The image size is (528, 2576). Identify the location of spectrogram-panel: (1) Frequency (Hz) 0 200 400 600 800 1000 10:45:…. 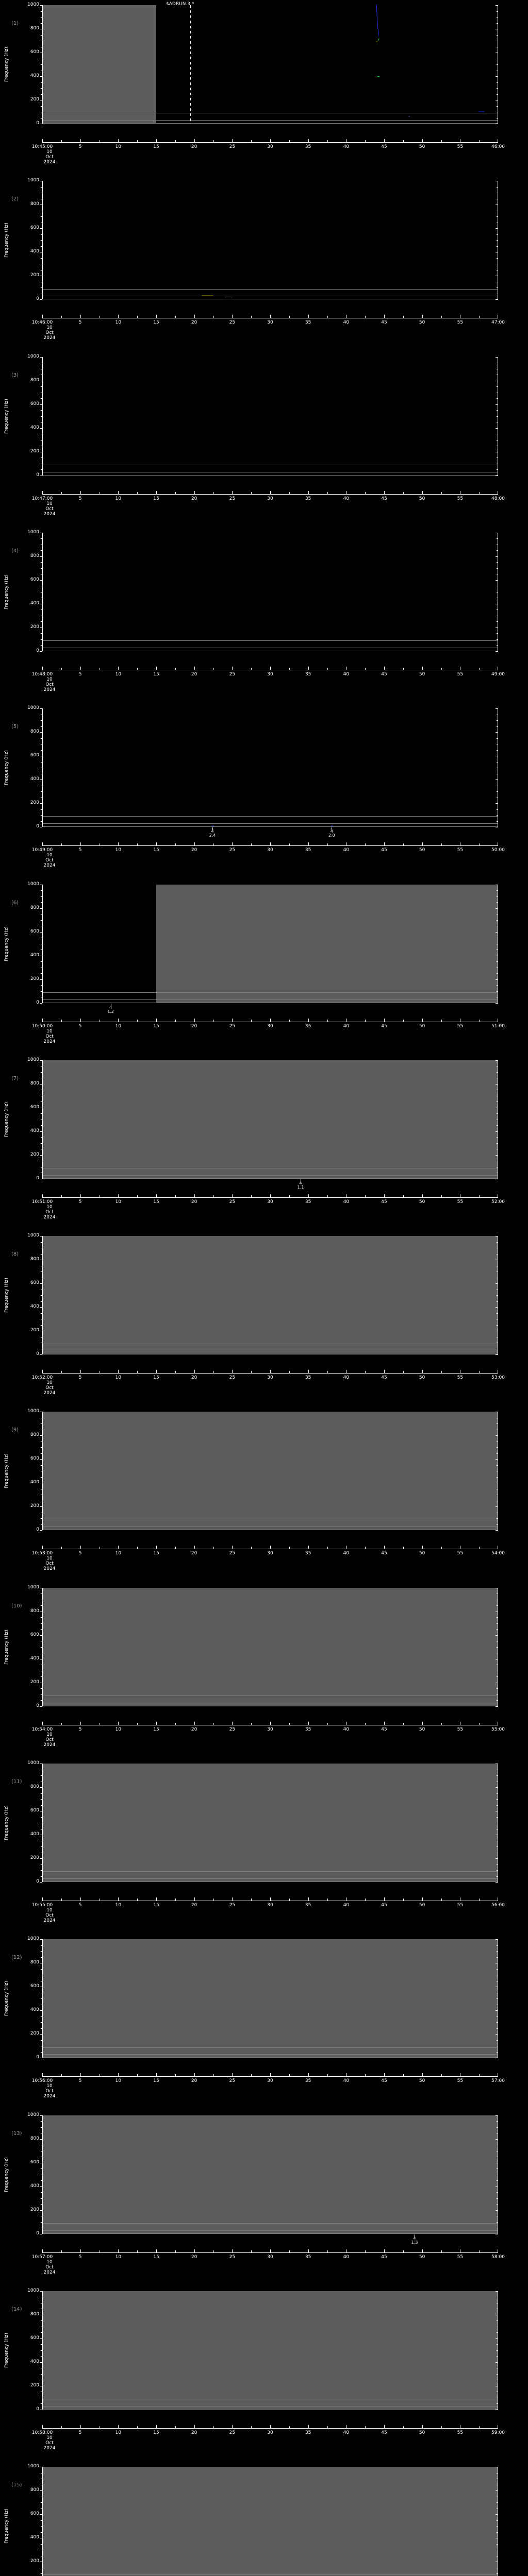
(264, 89).